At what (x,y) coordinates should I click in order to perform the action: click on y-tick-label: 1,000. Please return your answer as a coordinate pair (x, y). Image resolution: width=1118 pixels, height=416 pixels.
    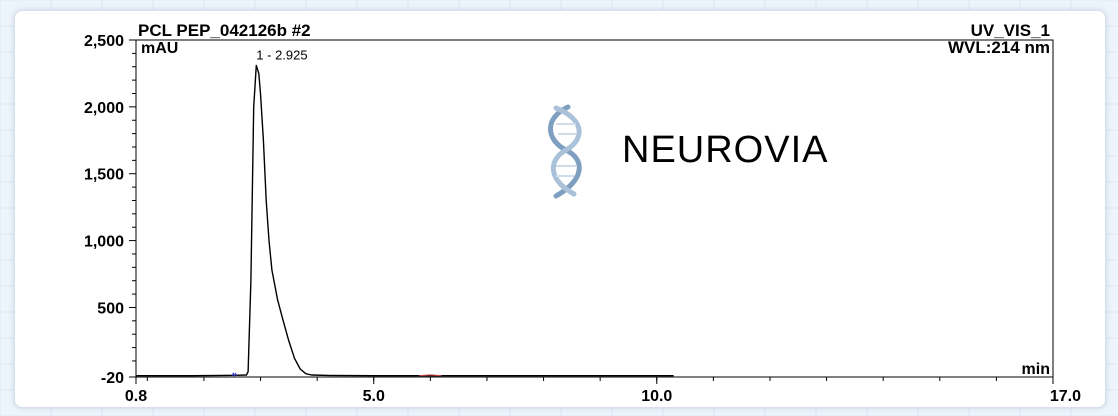
    Looking at the image, I should click on (104, 242).